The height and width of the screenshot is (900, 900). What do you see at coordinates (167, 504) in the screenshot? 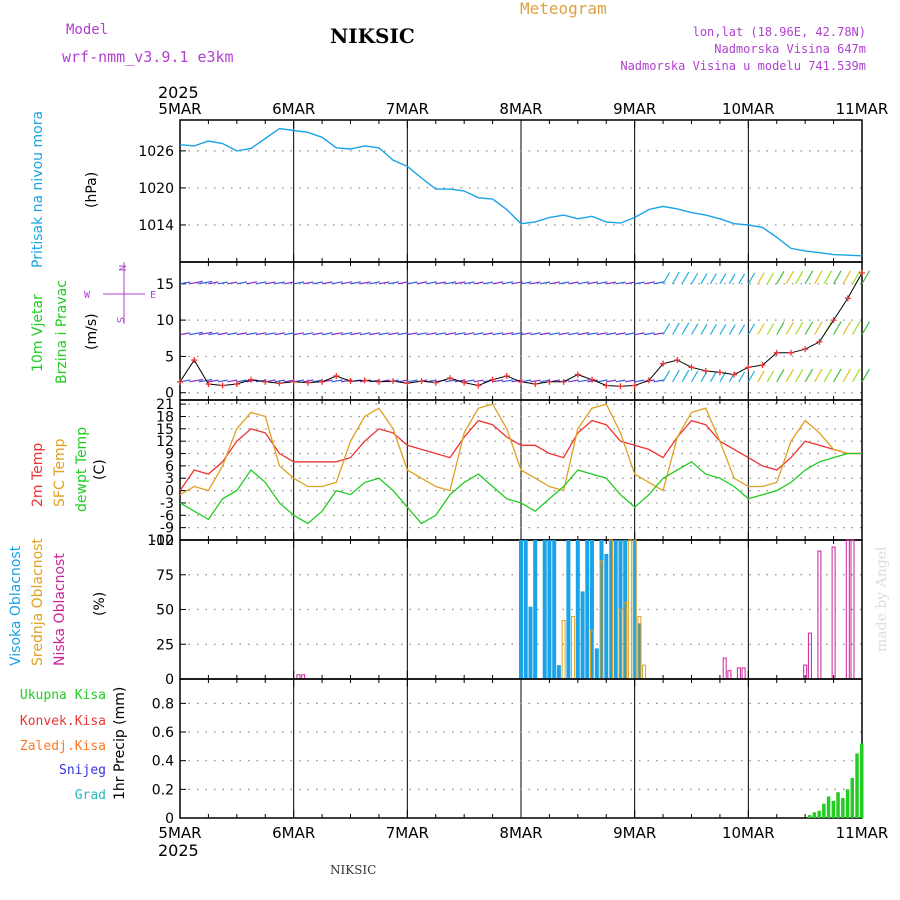
I see `temp-y-tick-label: -3` at bounding box center [167, 504].